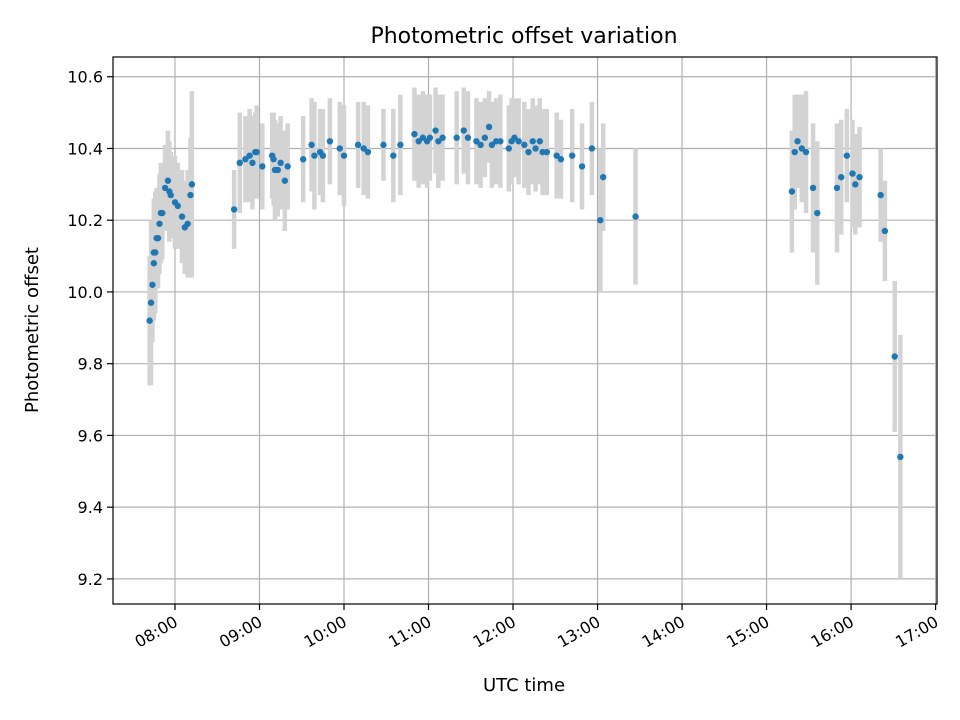 The width and height of the screenshot is (960, 720). What do you see at coordinates (85, 148) in the screenshot?
I see `y-tick-label: 10.4` at bounding box center [85, 148].